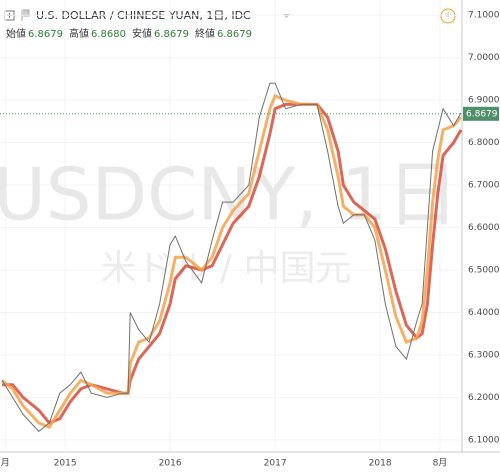 Image resolution: width=500 pixels, height=476 pixels. Describe the element at coordinates (65, 464) in the screenshot. I see `x-tick-label: 2015` at that location.